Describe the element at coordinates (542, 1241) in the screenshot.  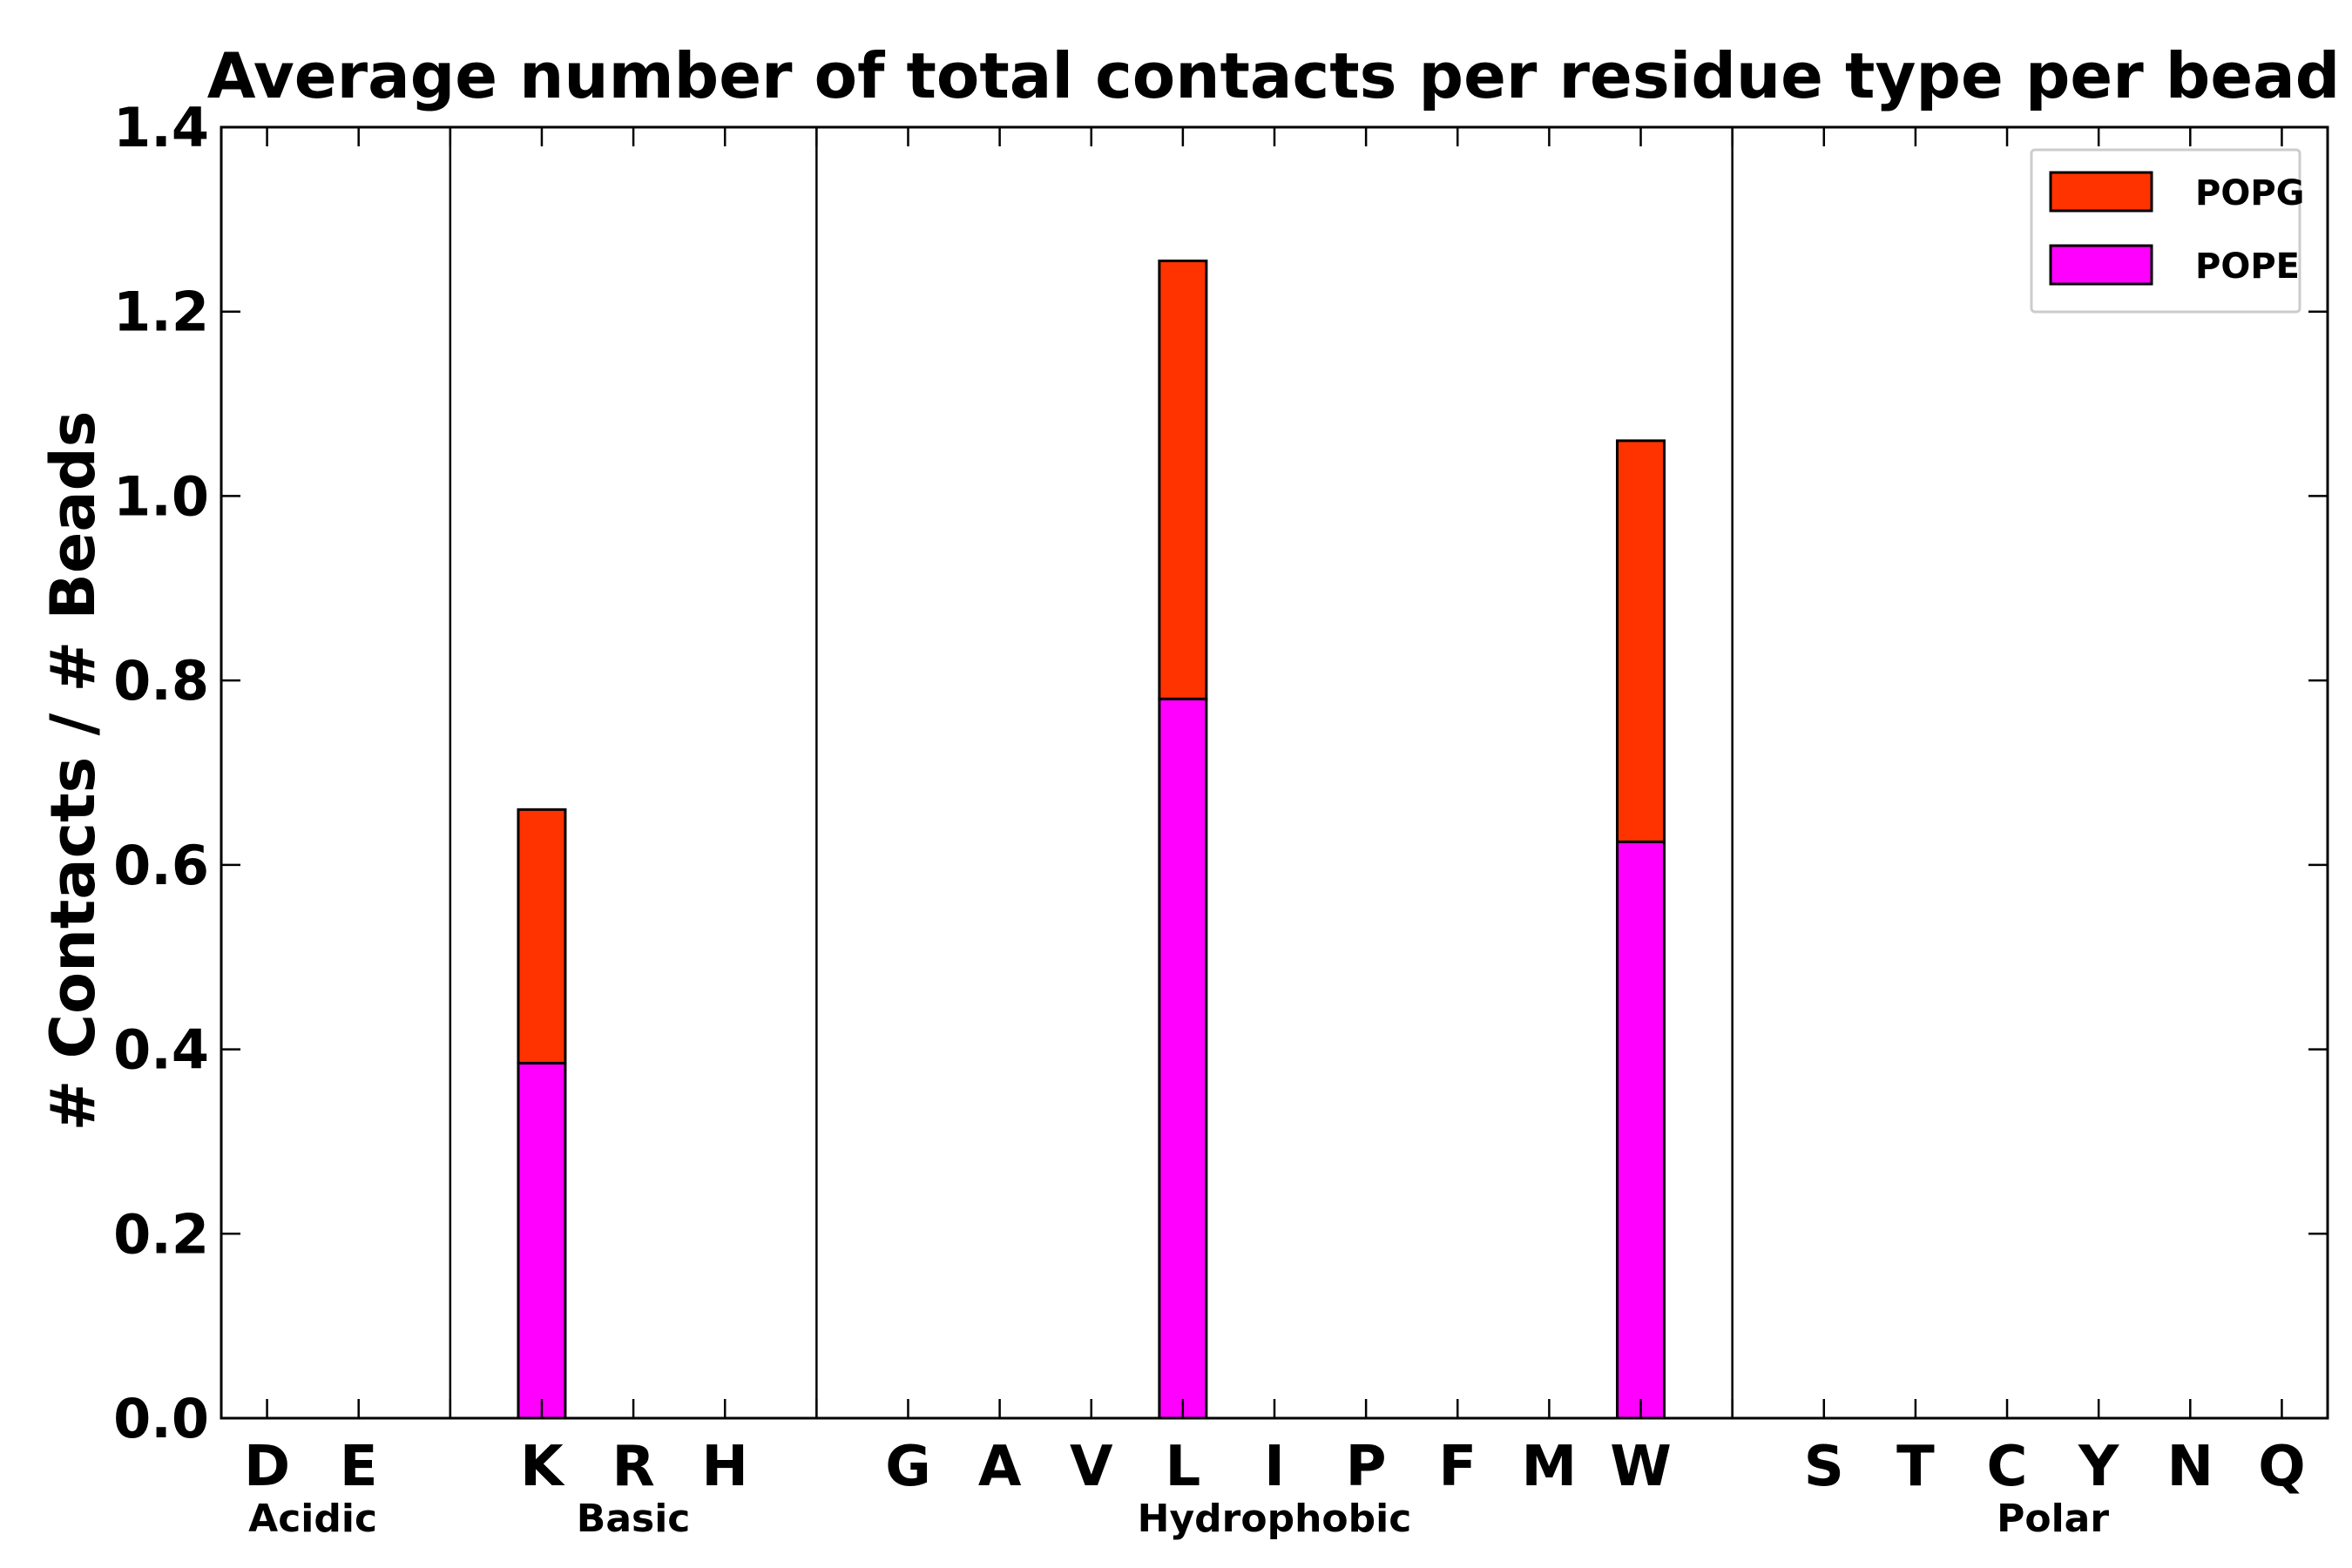
I see `bar-pope-K` at that location.